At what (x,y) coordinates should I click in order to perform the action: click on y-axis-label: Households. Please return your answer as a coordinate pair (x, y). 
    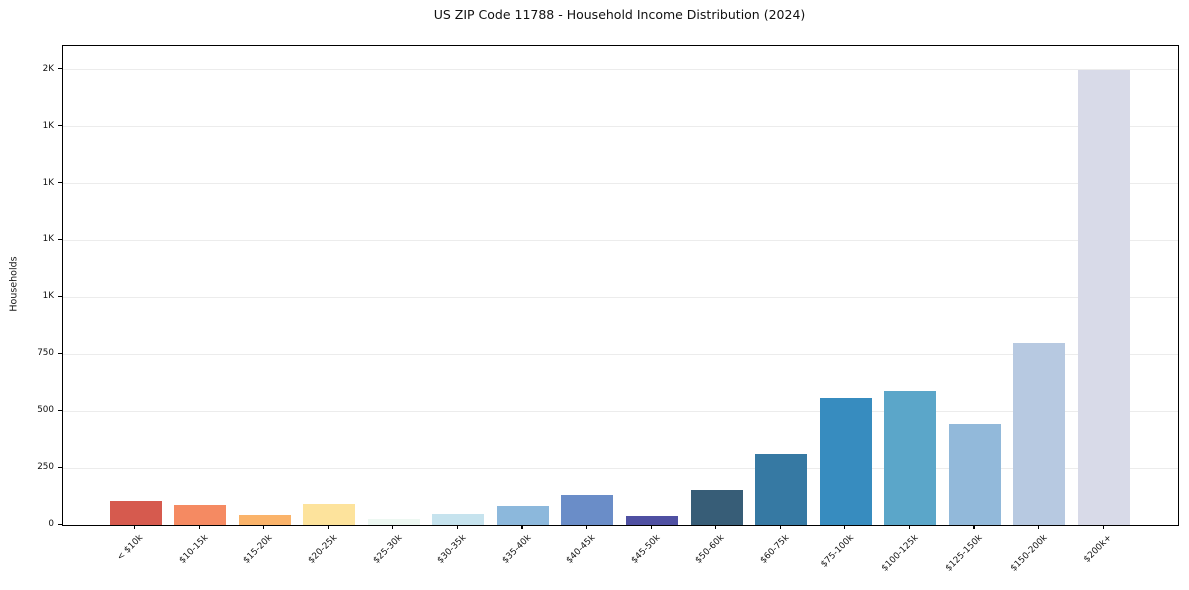
    Looking at the image, I should click on (14, 284).